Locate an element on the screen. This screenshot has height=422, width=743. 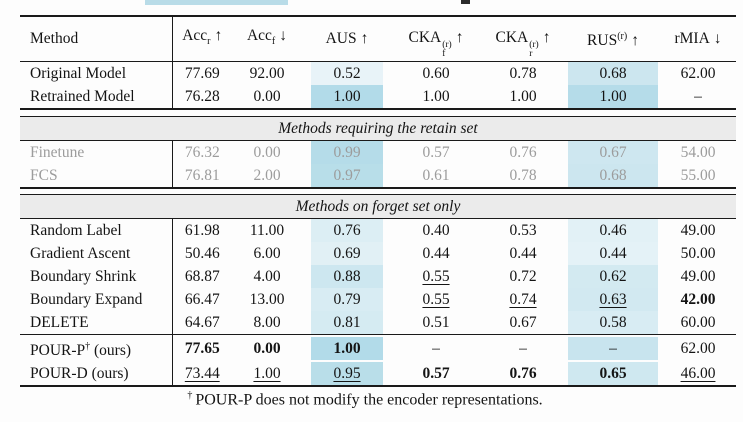
cell-value: 73.44 is located at coordinates (202, 374).